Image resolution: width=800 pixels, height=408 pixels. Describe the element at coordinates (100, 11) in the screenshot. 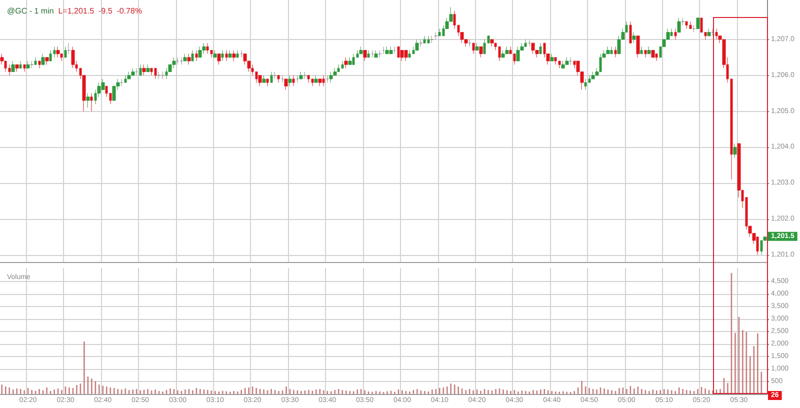

I see `text: L=1,201.5 -9.5 -0.78%` at that location.